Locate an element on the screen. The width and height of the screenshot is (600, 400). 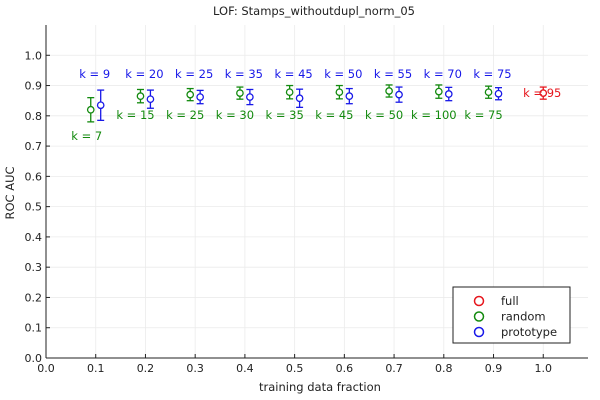
legend-marker-random is located at coordinates (479, 316).